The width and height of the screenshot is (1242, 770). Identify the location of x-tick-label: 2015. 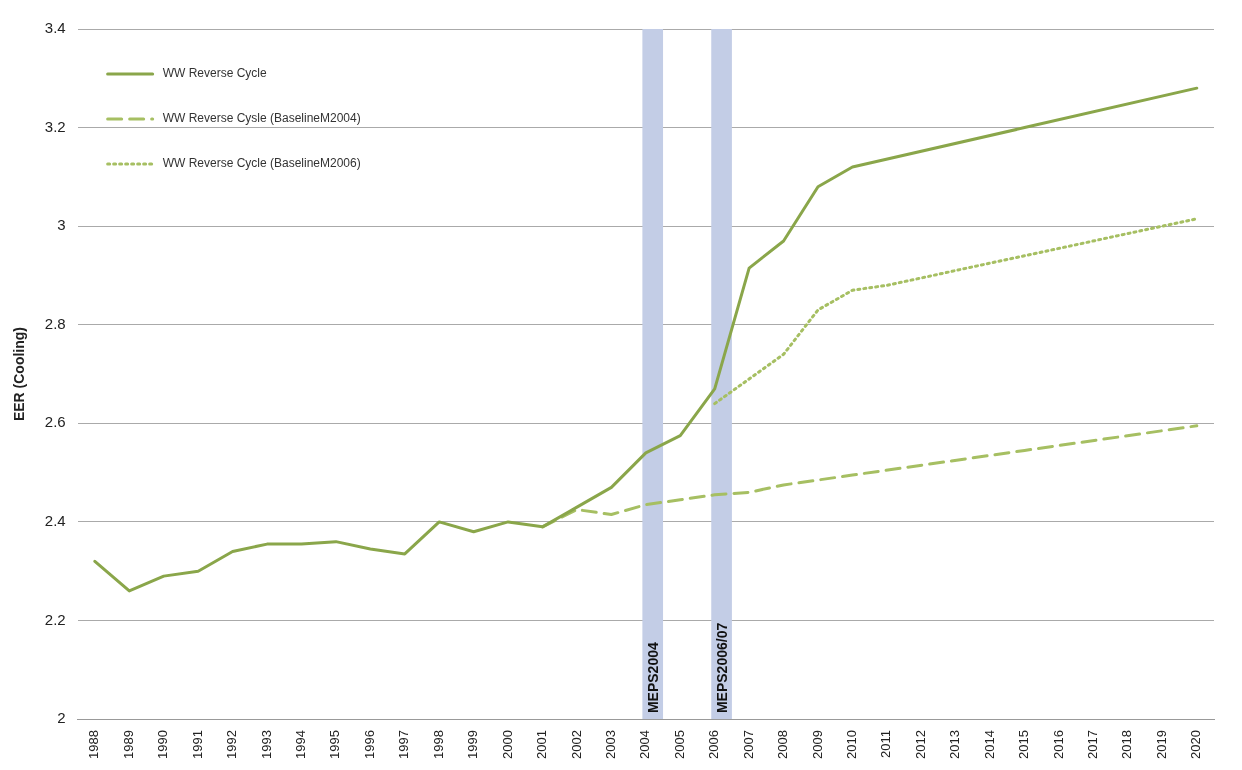
(1024, 744).